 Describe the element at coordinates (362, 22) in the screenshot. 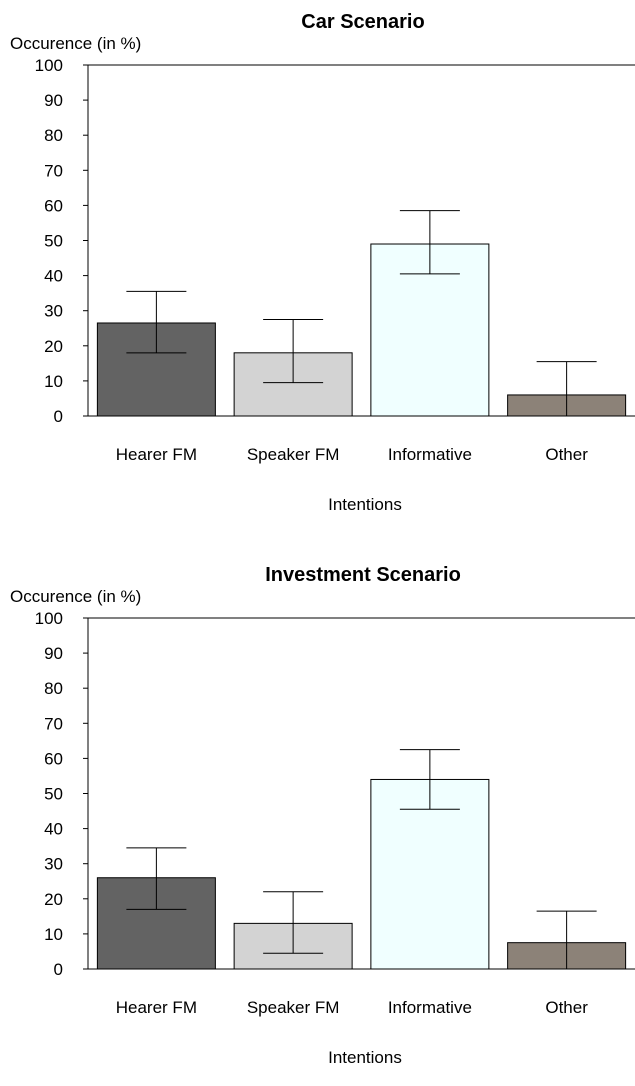

I see `chart-title: Car Scenario` at that location.